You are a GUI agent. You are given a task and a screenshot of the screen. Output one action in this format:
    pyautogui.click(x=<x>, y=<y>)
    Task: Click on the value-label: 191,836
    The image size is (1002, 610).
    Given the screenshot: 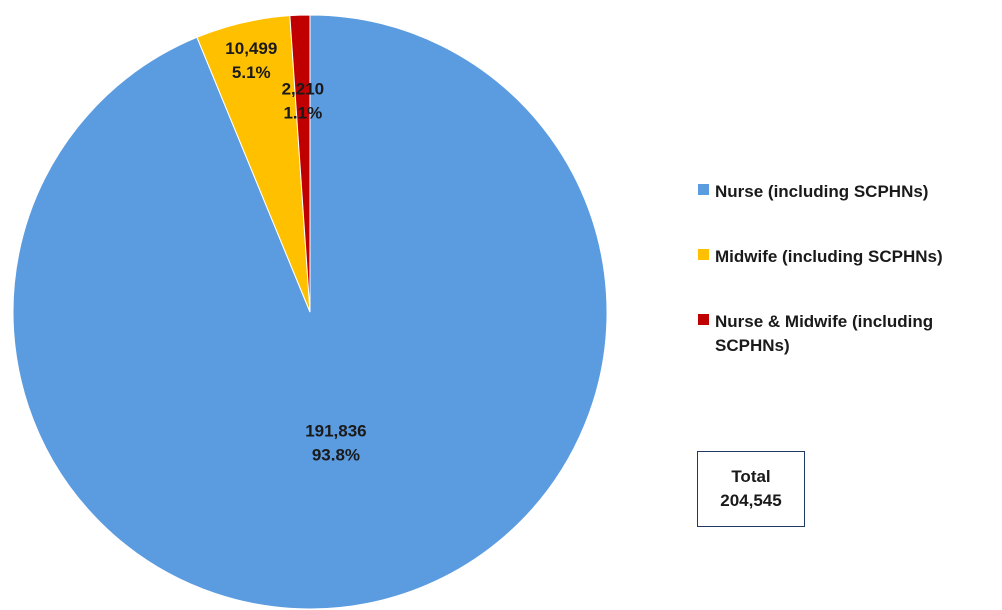 What is the action you would take?
    pyautogui.click(x=335, y=431)
    